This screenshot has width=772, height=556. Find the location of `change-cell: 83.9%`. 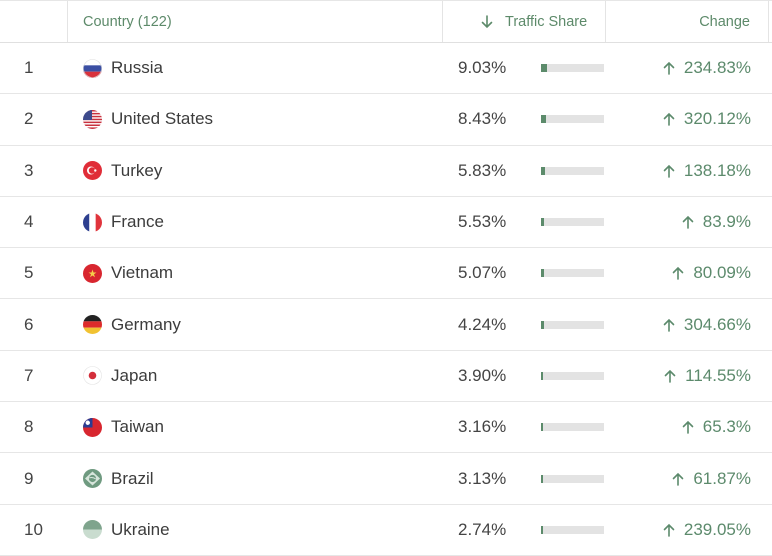

change-cell: 83.9% is located at coordinates (687, 222).